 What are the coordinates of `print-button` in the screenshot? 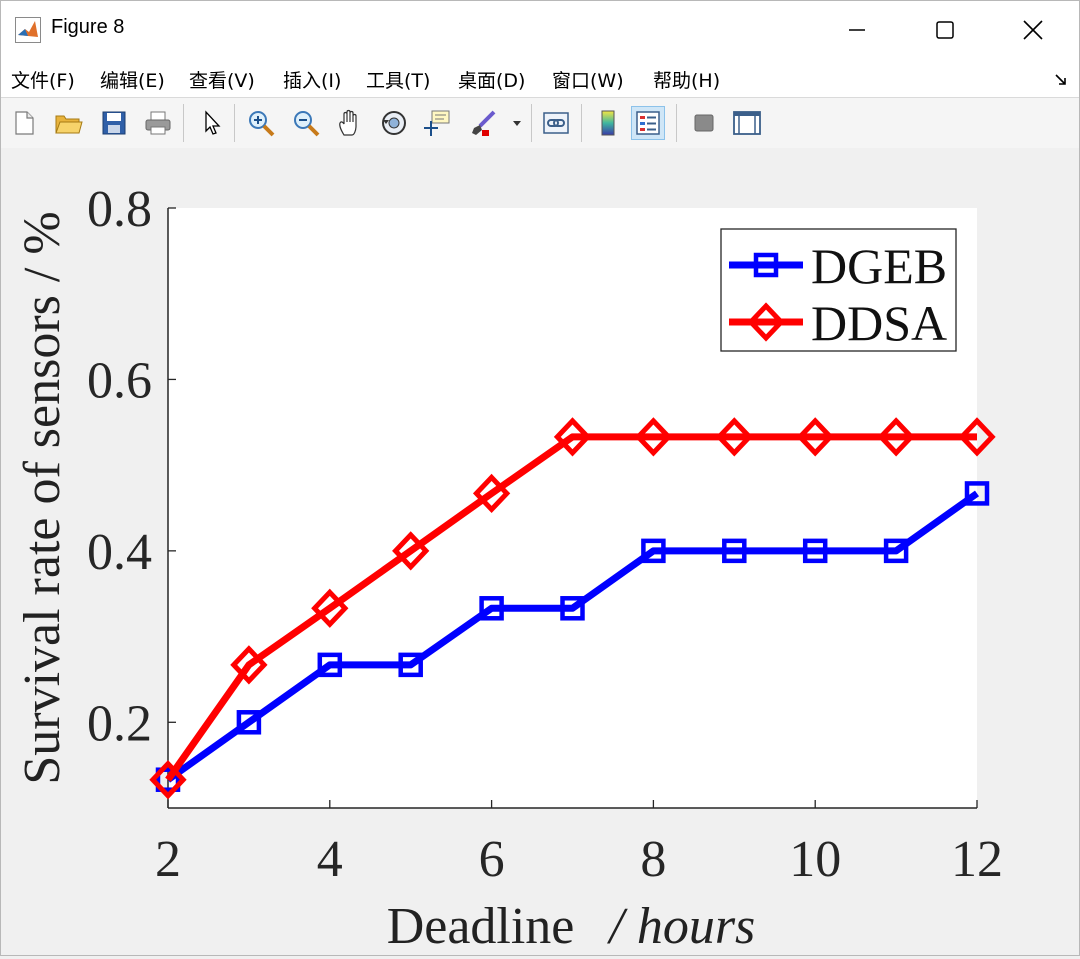 It's located at (158, 123).